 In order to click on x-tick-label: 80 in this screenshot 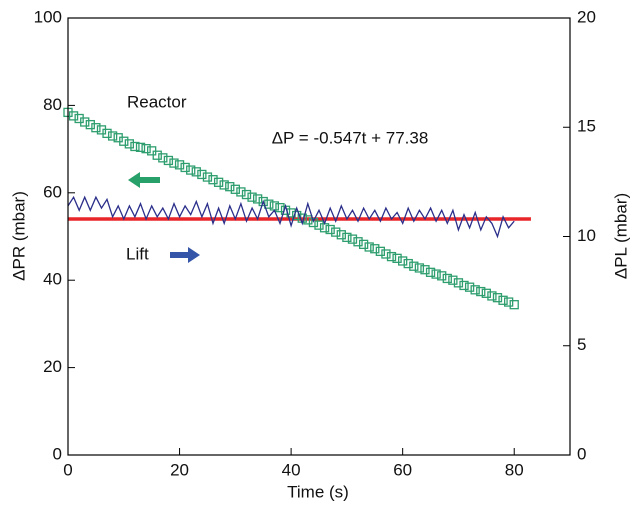, I will do `click(514, 469)`.